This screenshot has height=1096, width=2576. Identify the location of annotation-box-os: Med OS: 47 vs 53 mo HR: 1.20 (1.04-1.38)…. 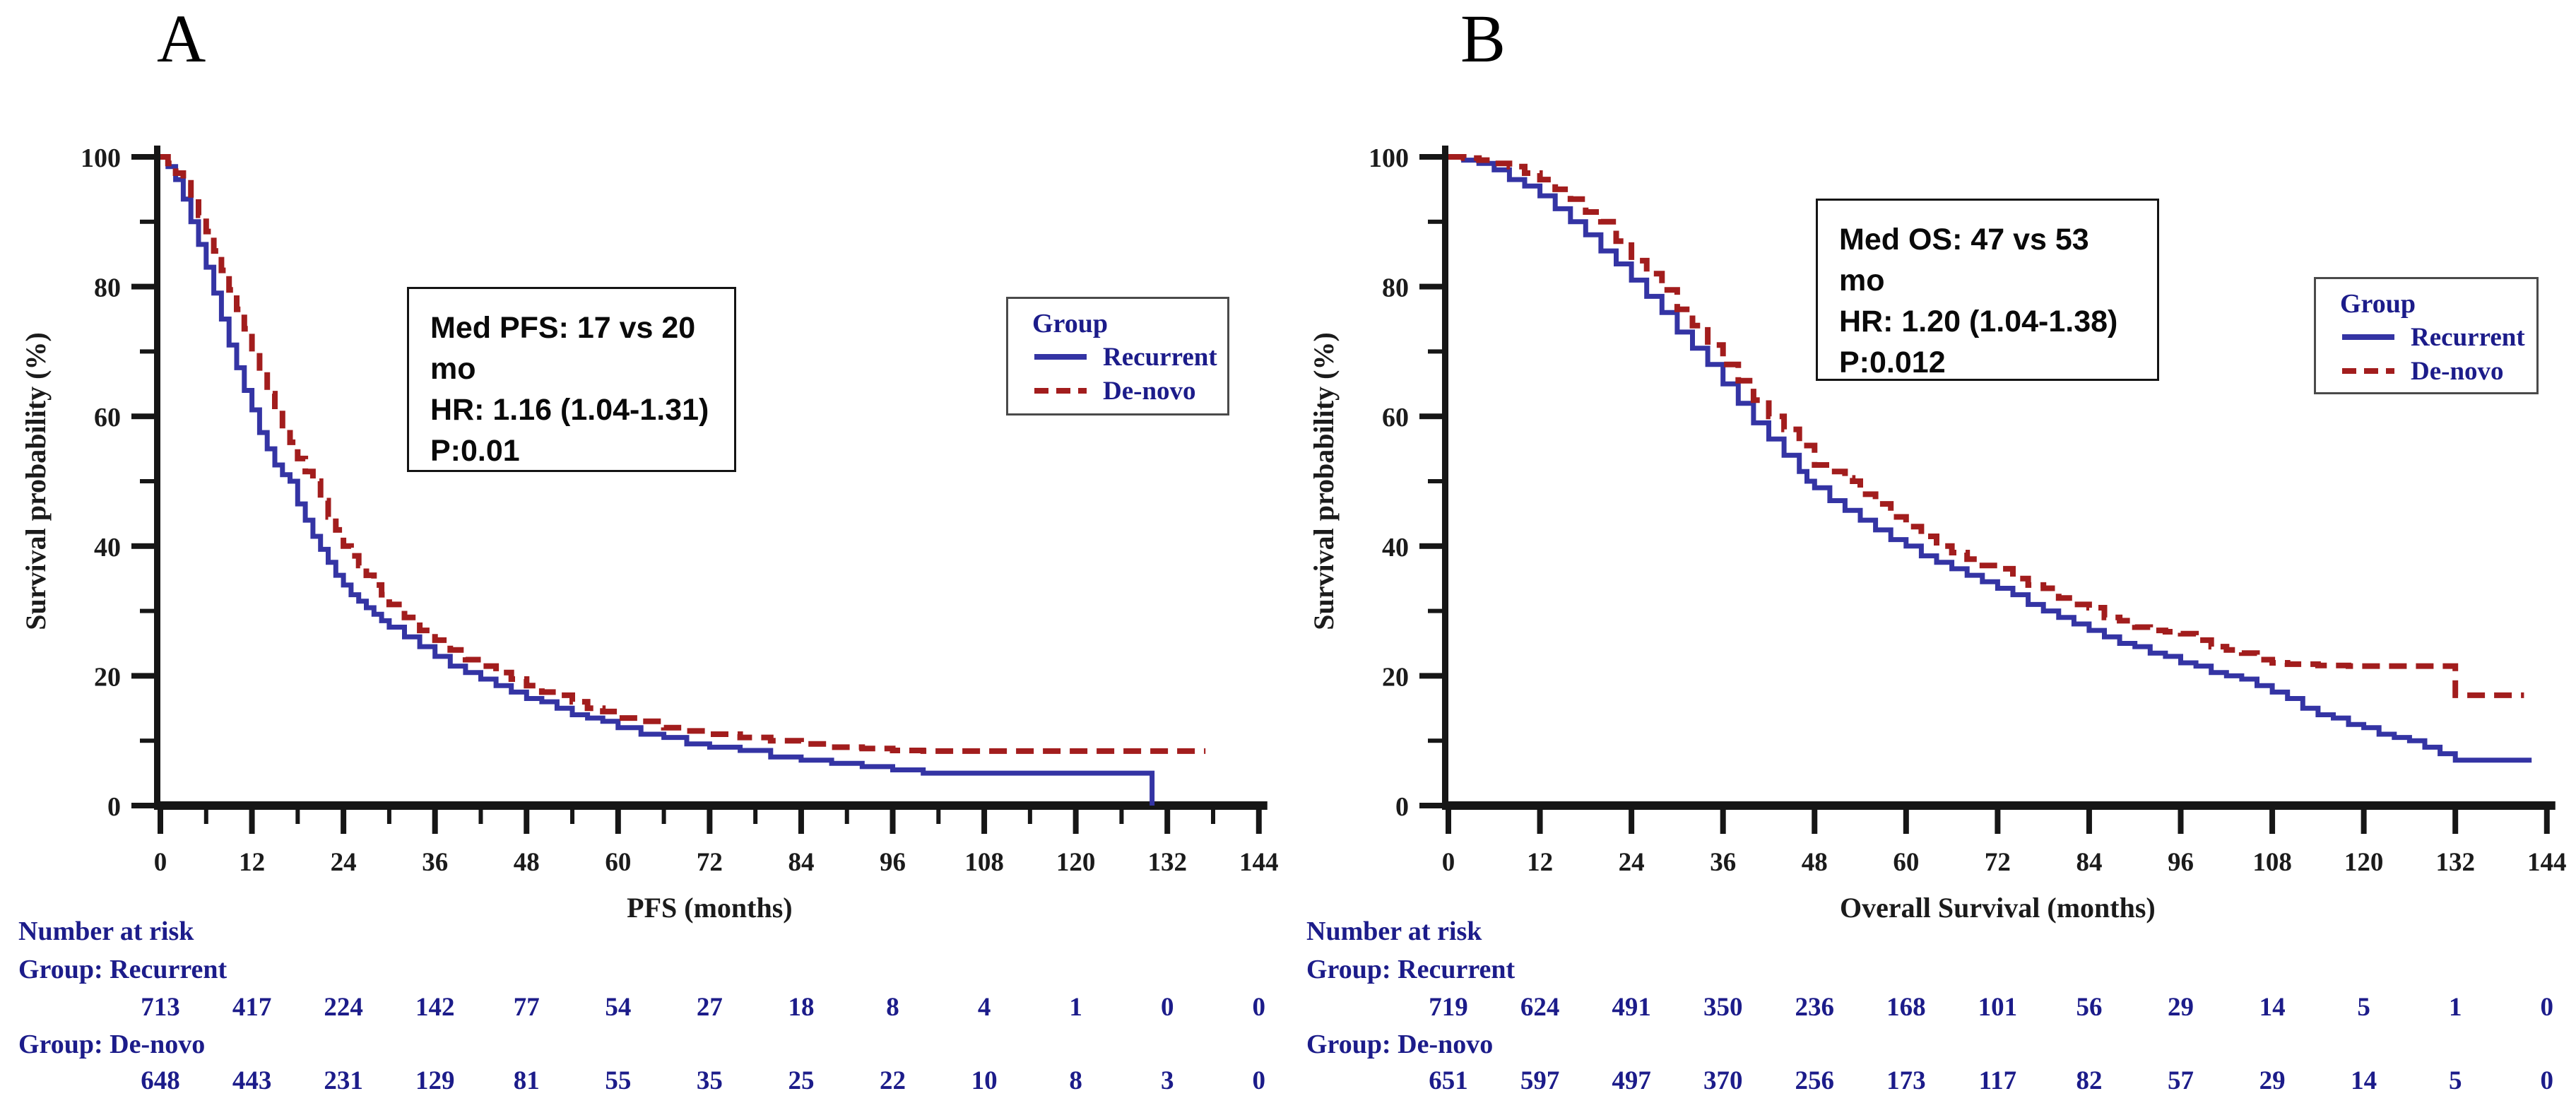
(1987, 290).